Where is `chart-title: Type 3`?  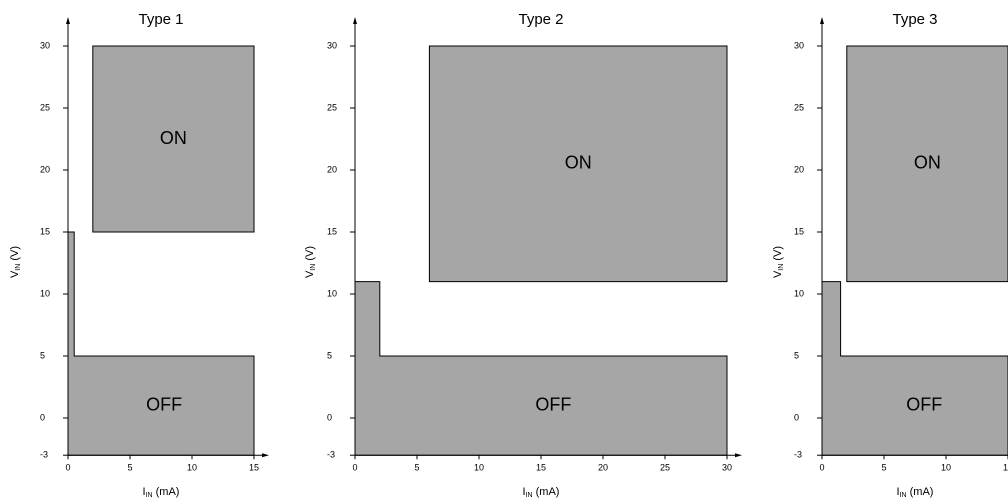
chart-title: Type 3 is located at coordinates (914, 19).